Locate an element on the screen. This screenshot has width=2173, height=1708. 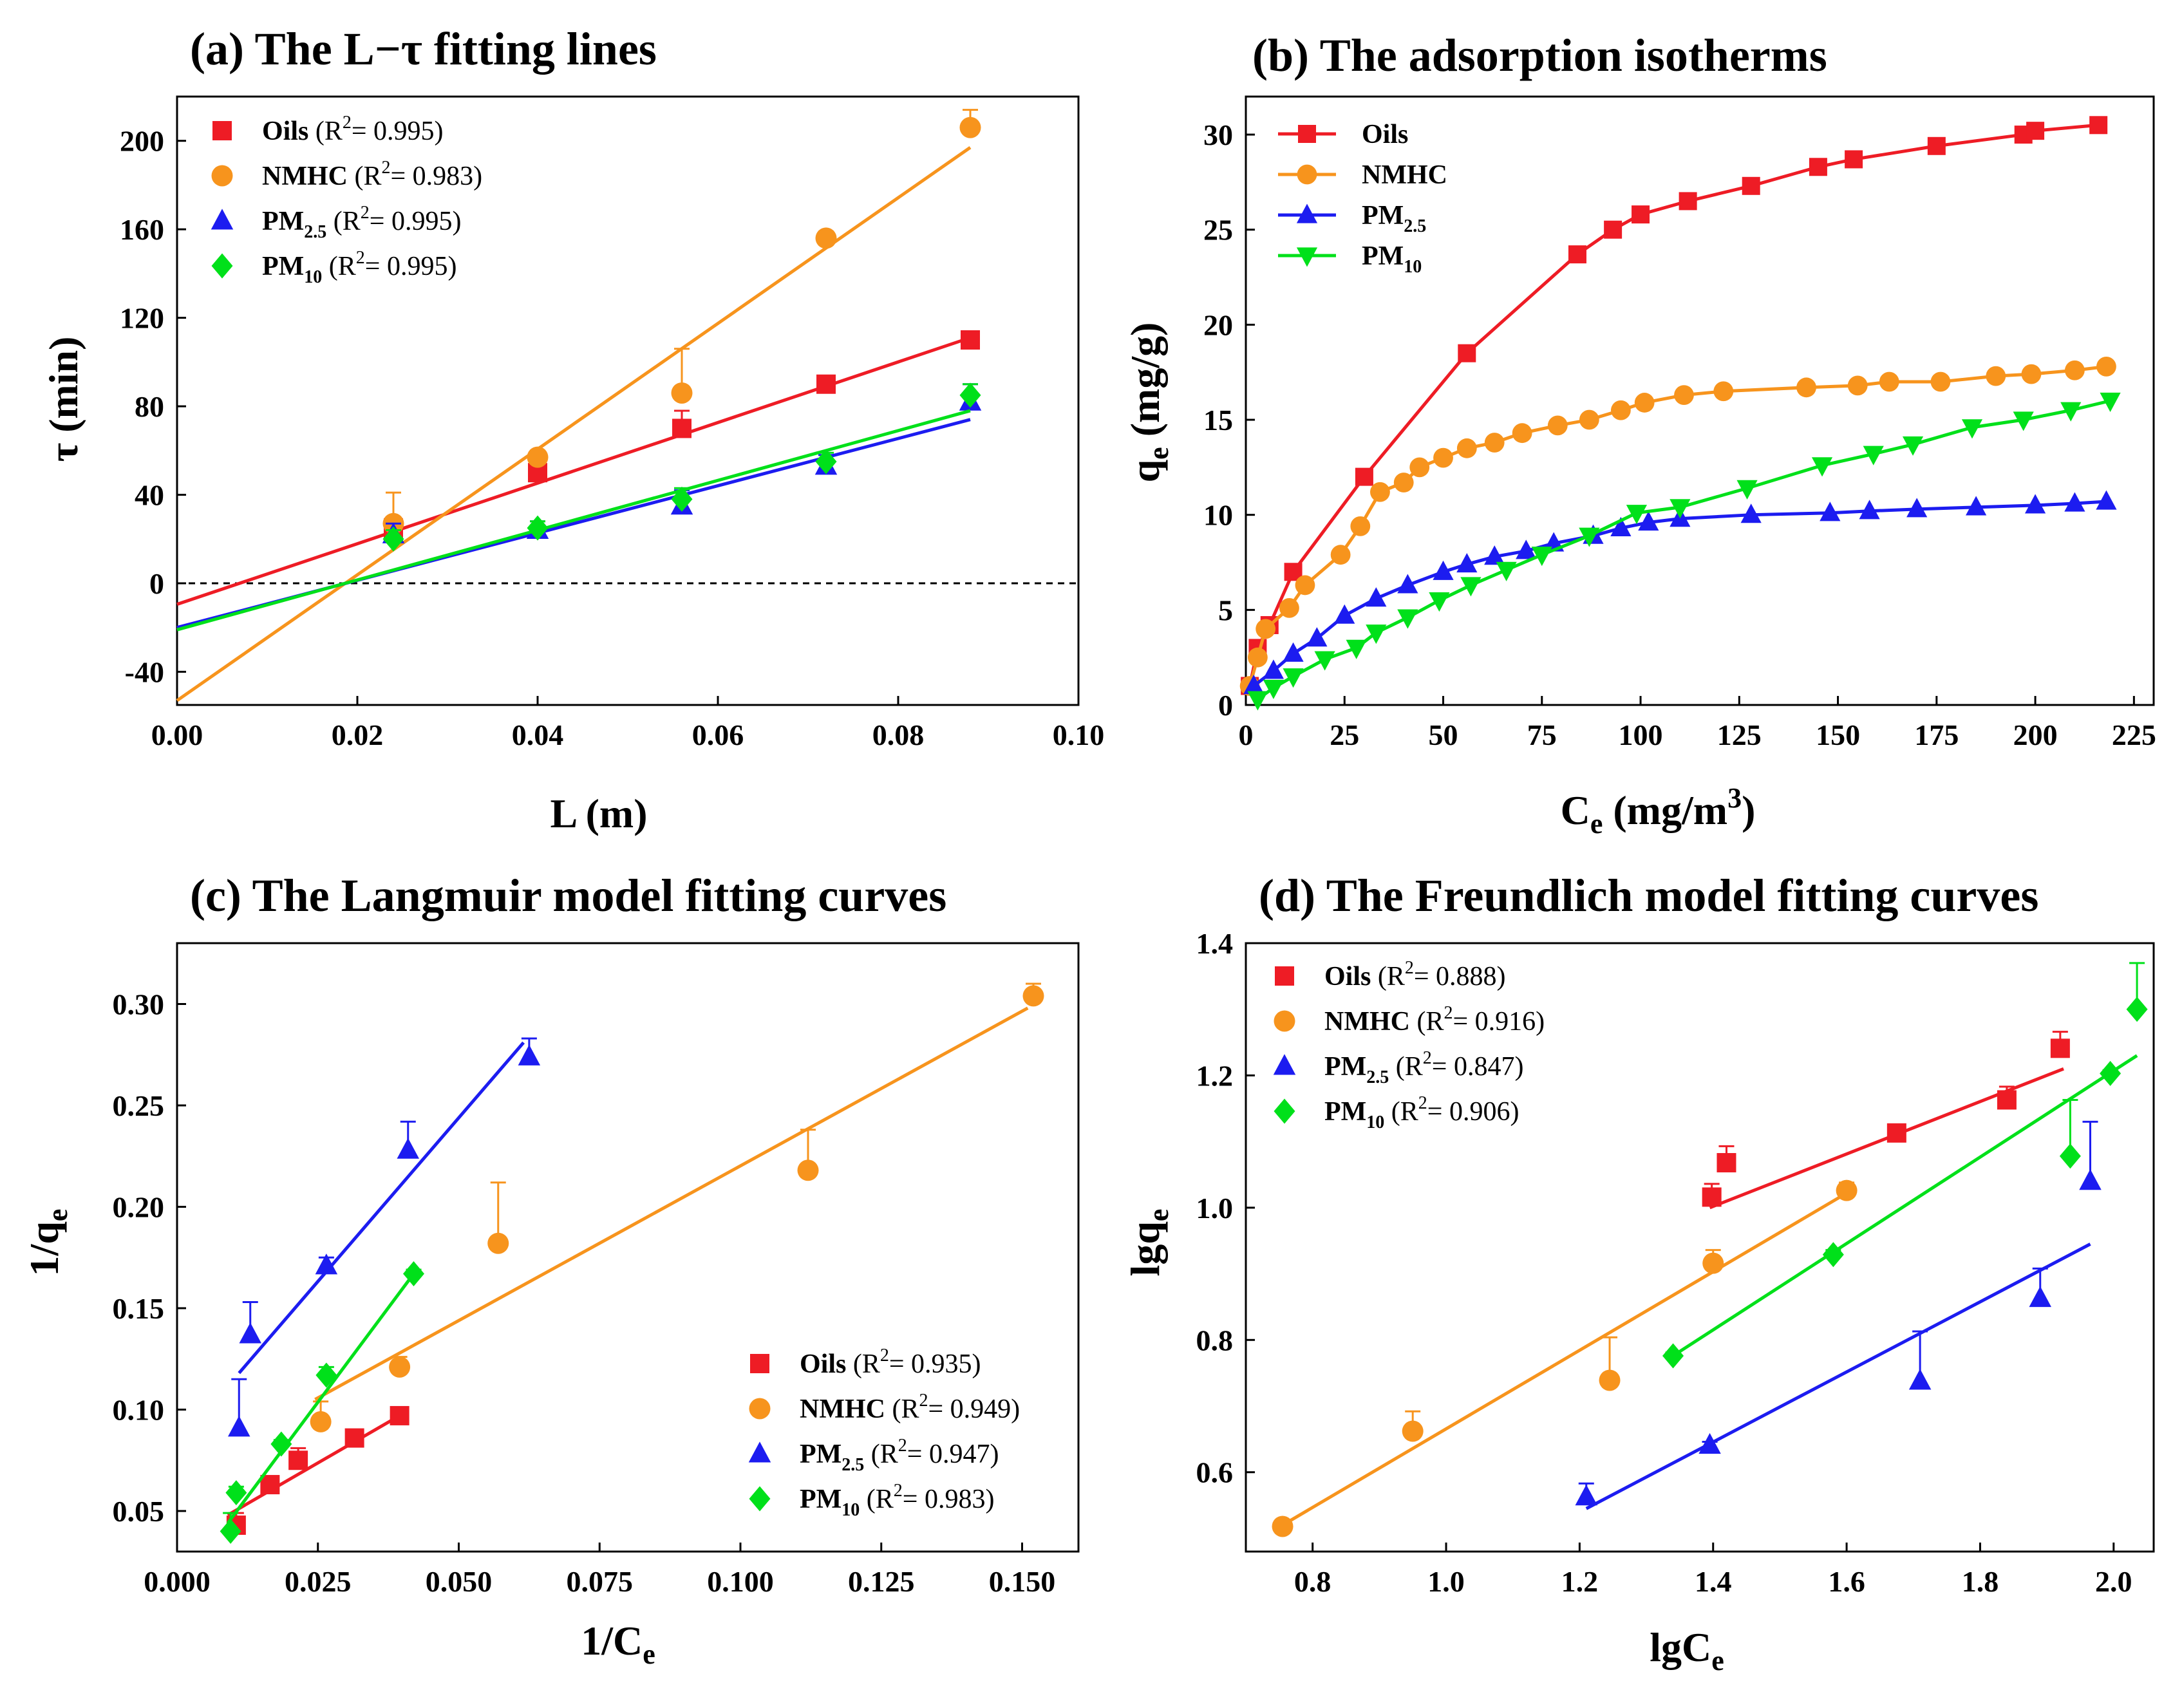
series-pm25 is located at coordinates (1680, 592).